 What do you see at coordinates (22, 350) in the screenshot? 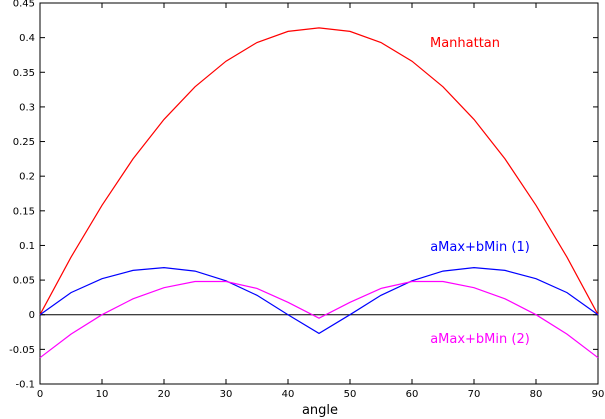
I see `y-tick-label: -0.05` at bounding box center [22, 350].